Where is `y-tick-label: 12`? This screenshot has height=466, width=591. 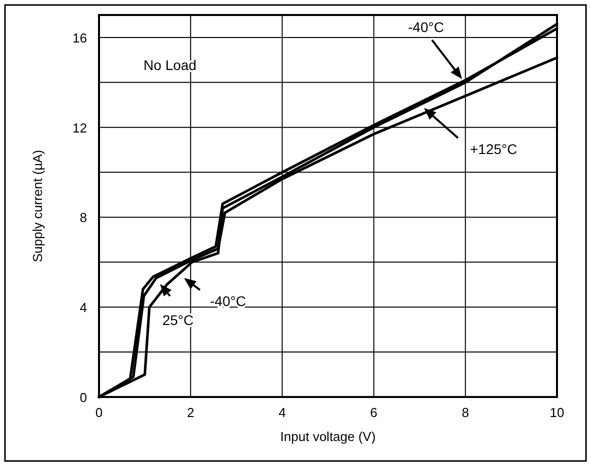
y-tick-label: 12 is located at coordinates (79, 128).